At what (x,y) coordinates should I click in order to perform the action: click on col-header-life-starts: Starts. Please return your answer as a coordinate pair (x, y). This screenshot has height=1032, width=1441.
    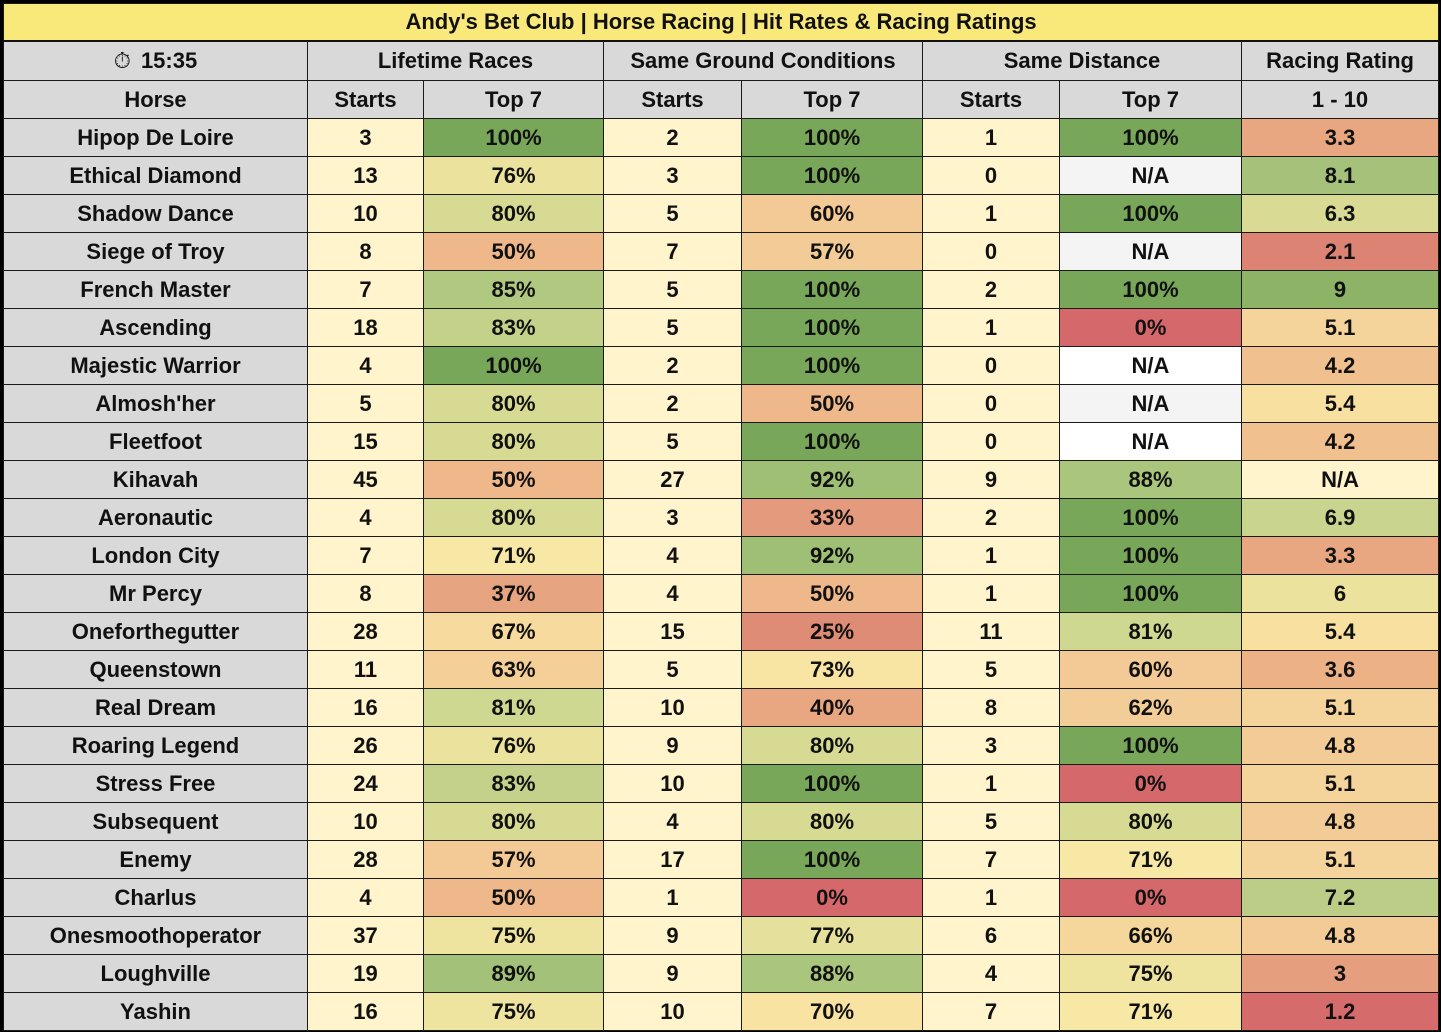
    Looking at the image, I should click on (365, 99).